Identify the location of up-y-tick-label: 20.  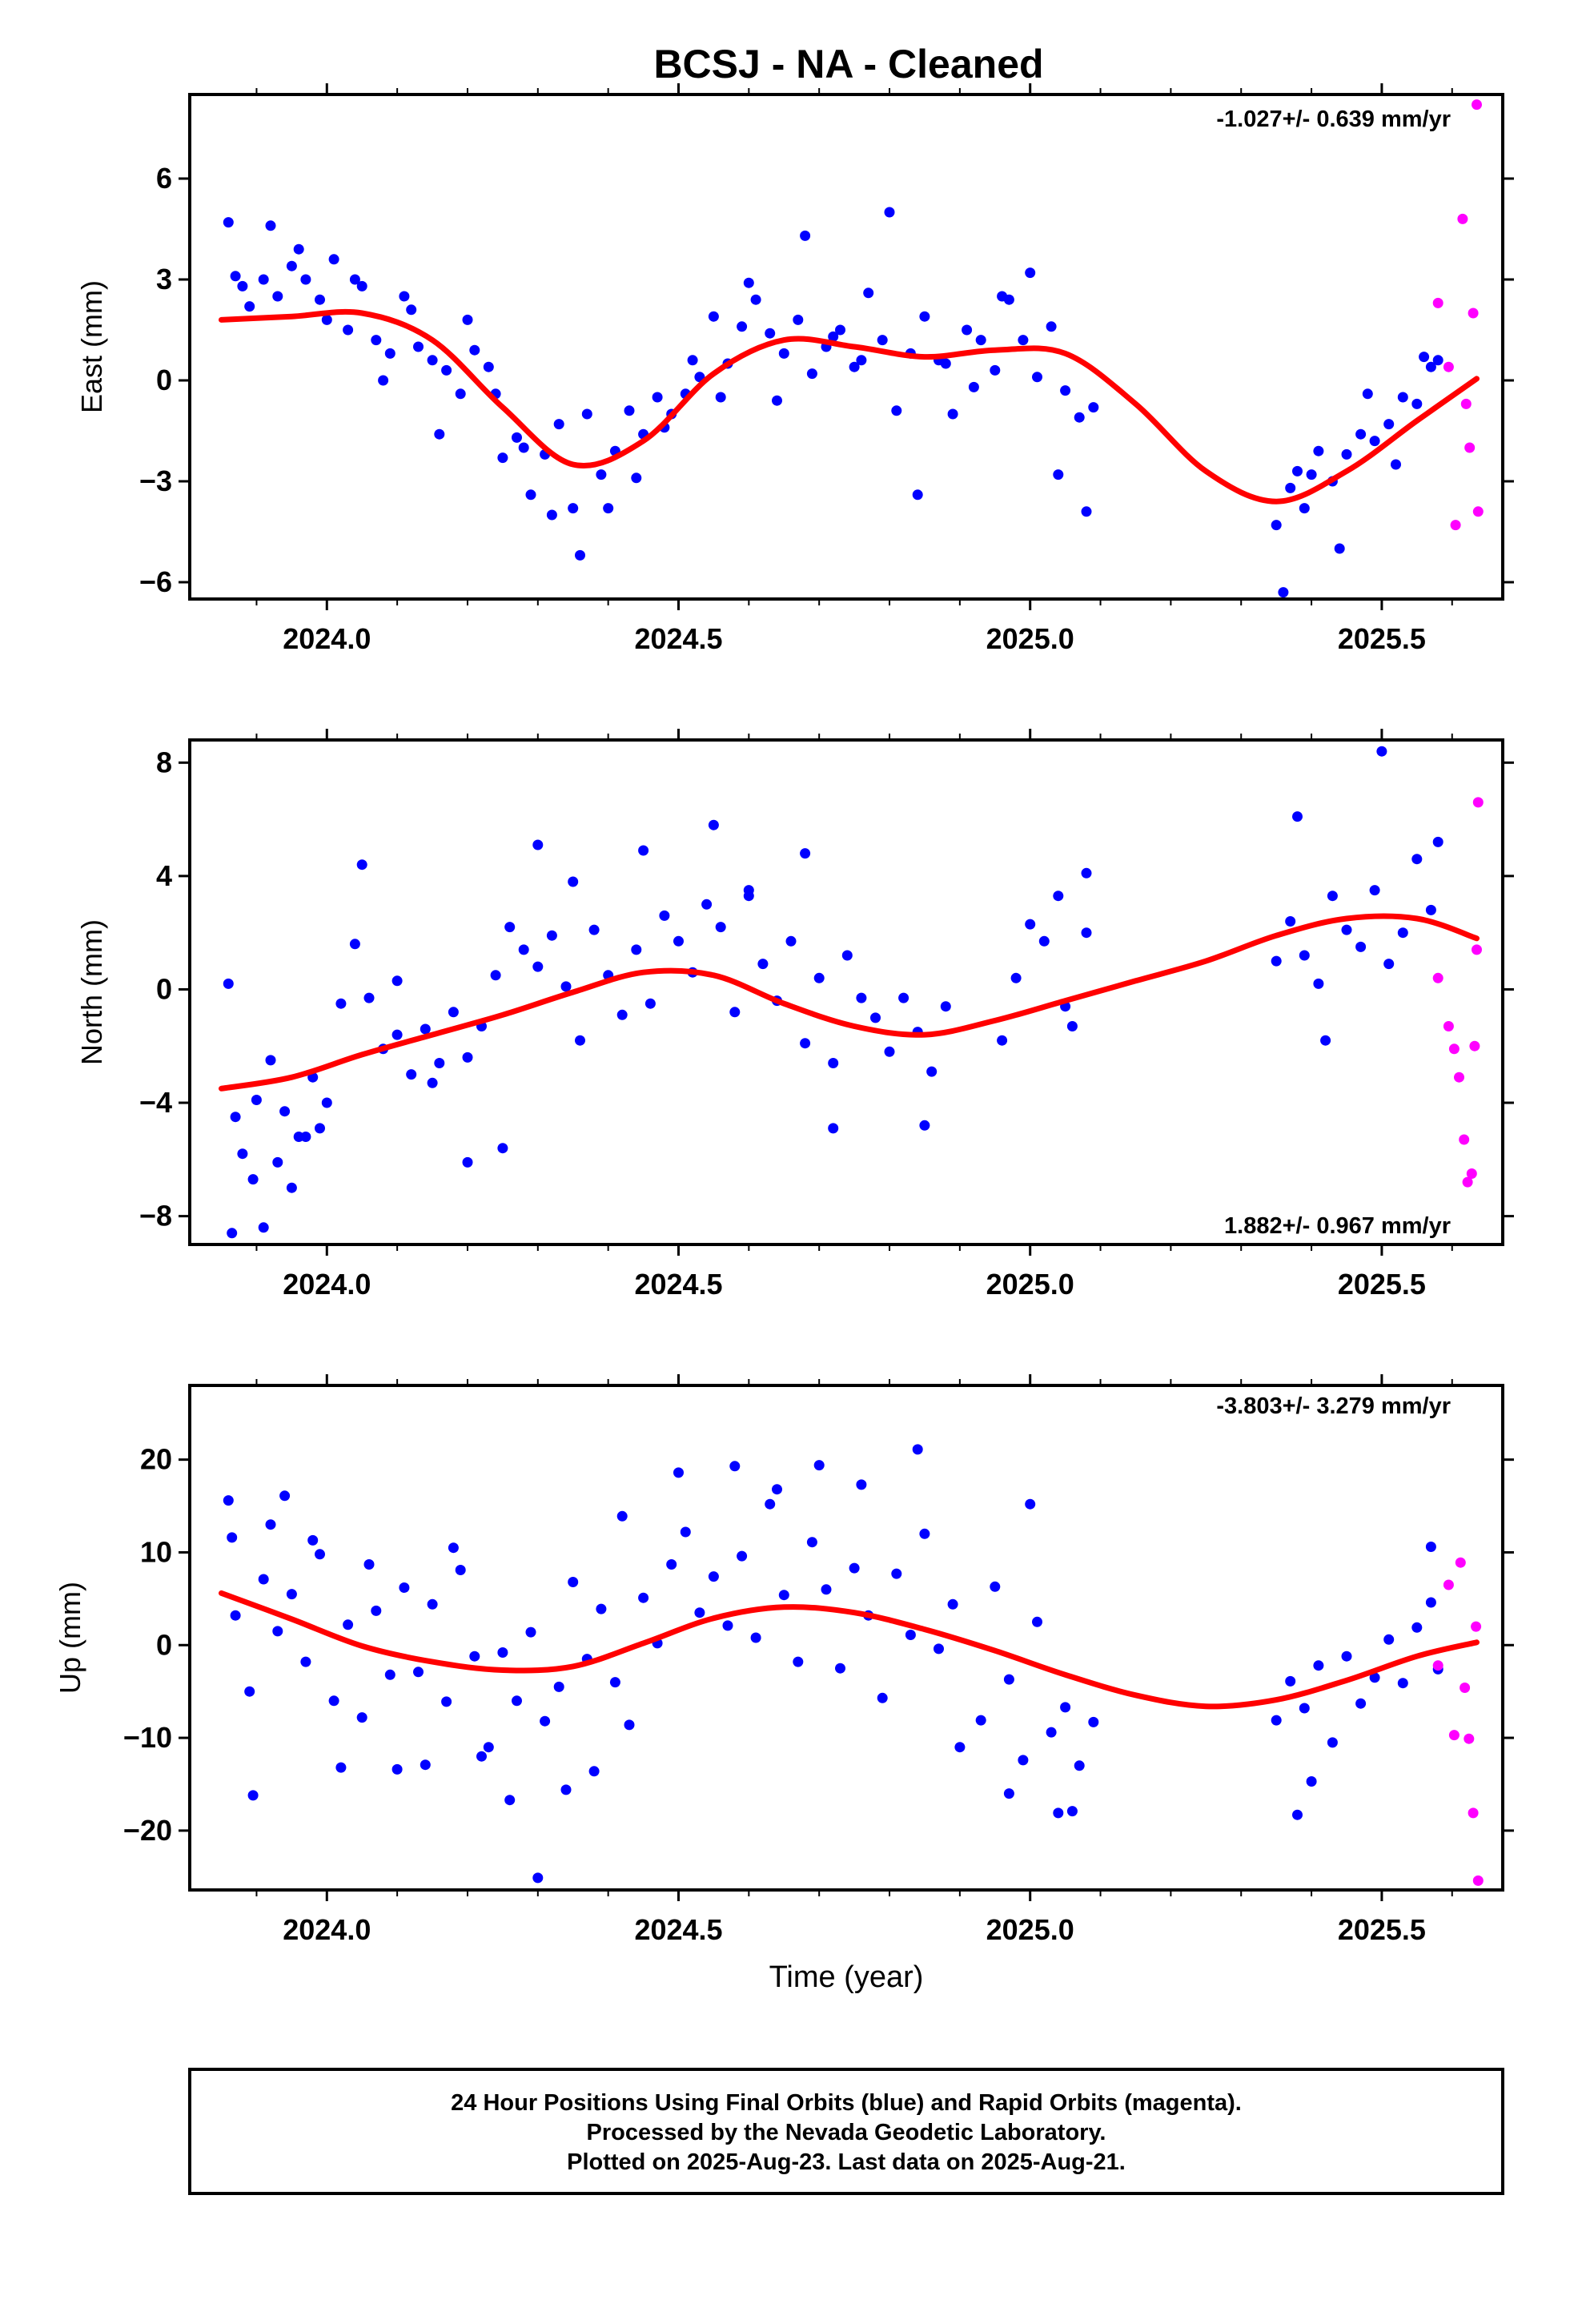
(156, 1459).